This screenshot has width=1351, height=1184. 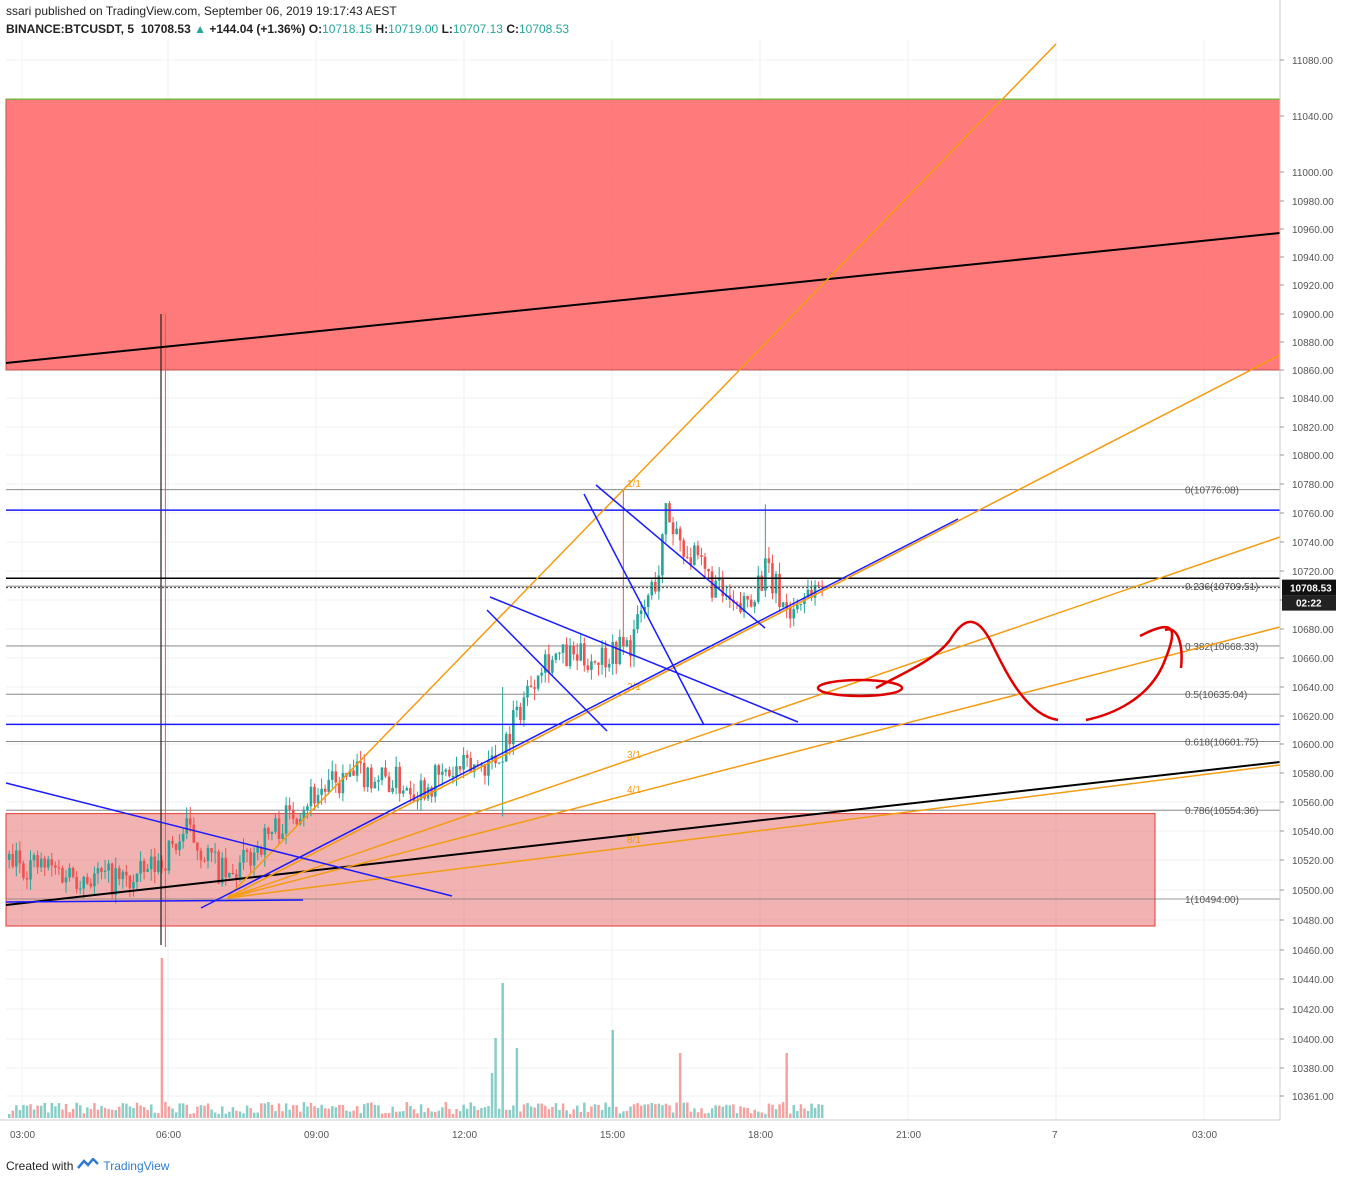 What do you see at coordinates (257, 29) in the screenshot?
I see `price-change: +144.04 (+1.36%)` at bounding box center [257, 29].